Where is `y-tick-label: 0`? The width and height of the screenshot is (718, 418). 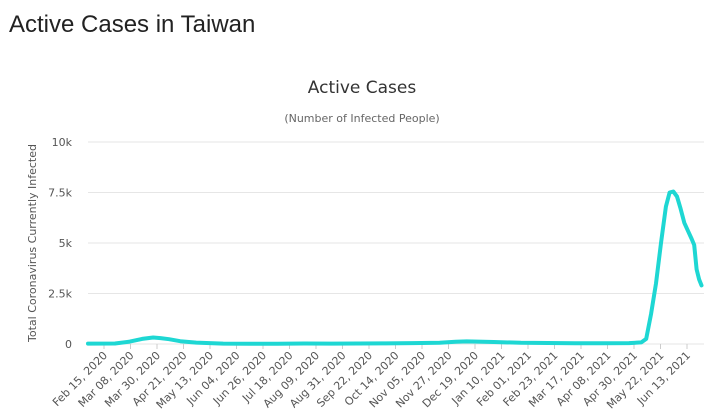
y-tick-label: 0 is located at coordinates (68, 344).